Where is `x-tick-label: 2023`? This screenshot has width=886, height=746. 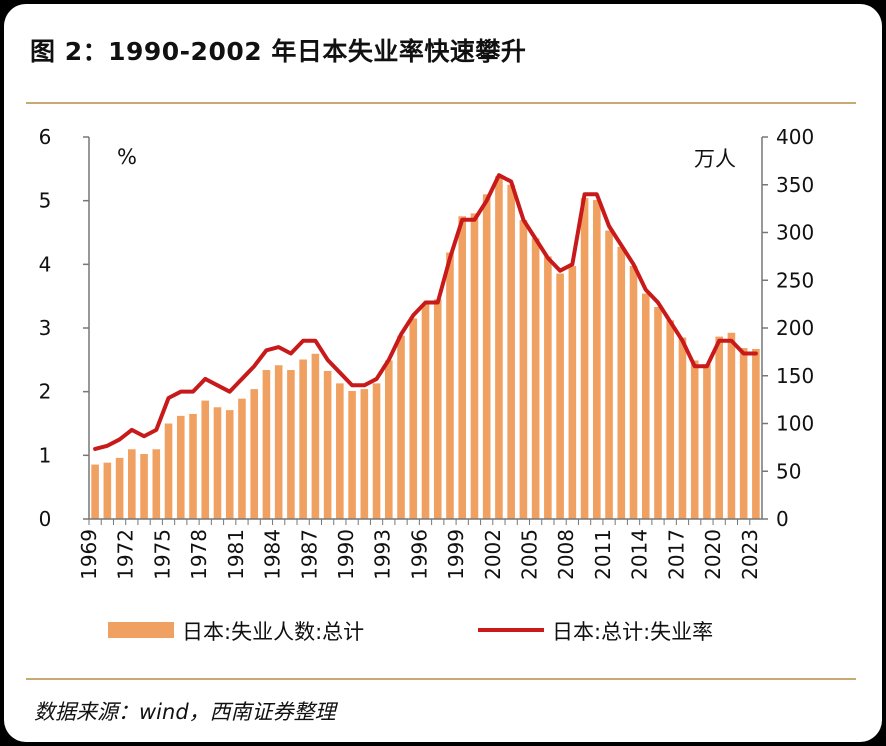 x-tick-label: 2023 is located at coordinates (750, 554).